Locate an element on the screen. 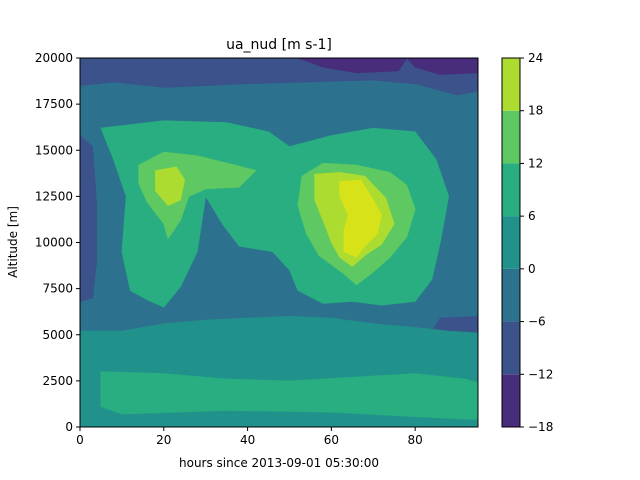 The width and height of the screenshot is (640, 480). y-tick-label: 7500 is located at coordinates (57, 289).